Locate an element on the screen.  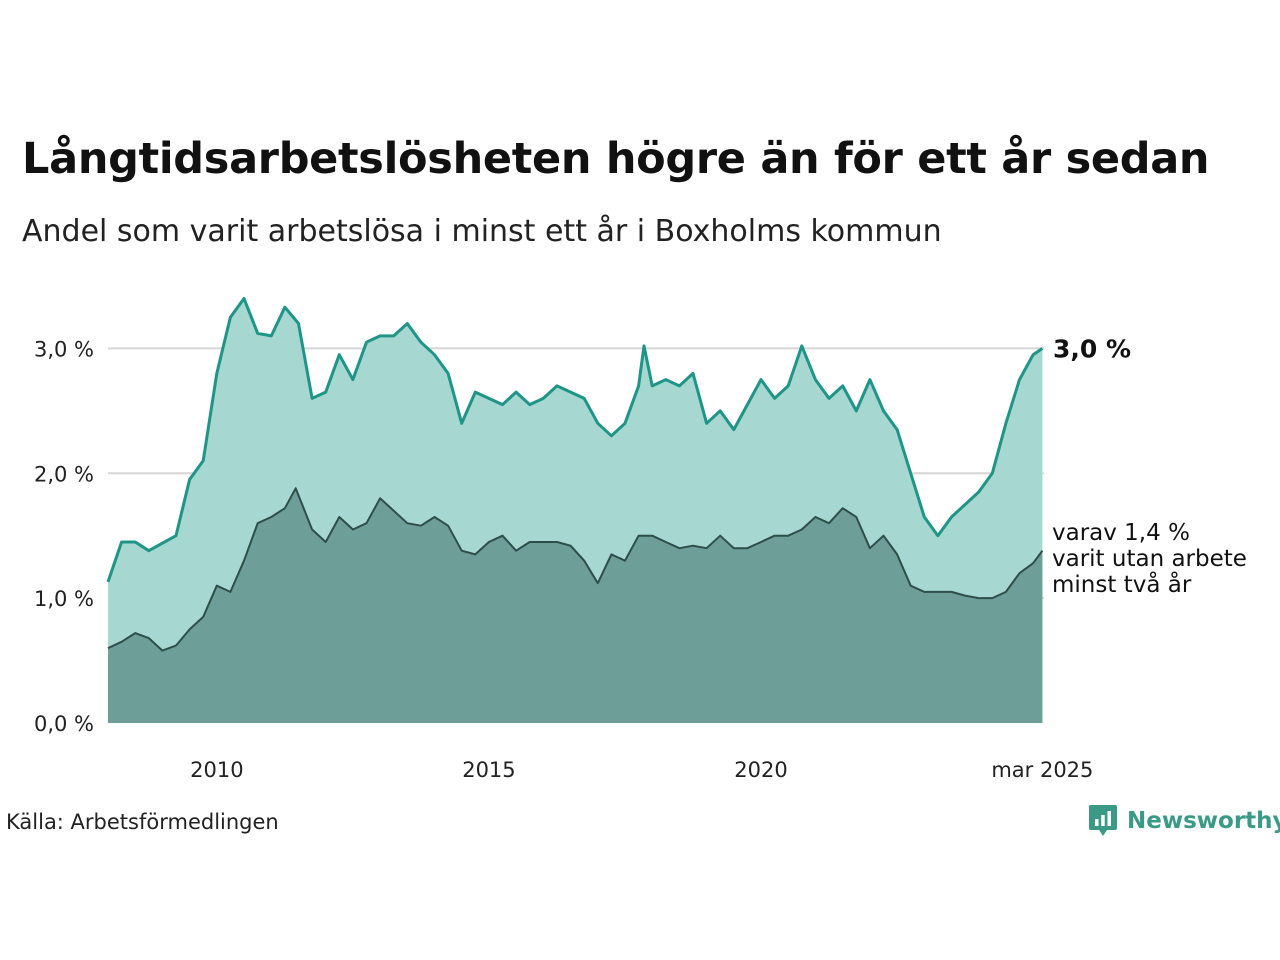
x-tick-label: 2020 is located at coordinates (760, 770).